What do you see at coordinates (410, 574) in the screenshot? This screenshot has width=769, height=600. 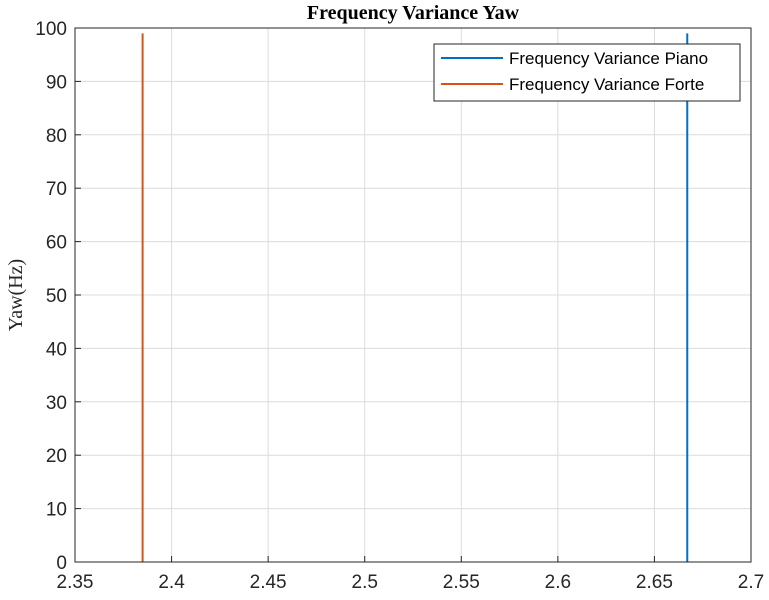 I see `x-ticks: 2.35 2.4 2.45 2.5 2.55 2.6 2.65 2.7` at bounding box center [410, 574].